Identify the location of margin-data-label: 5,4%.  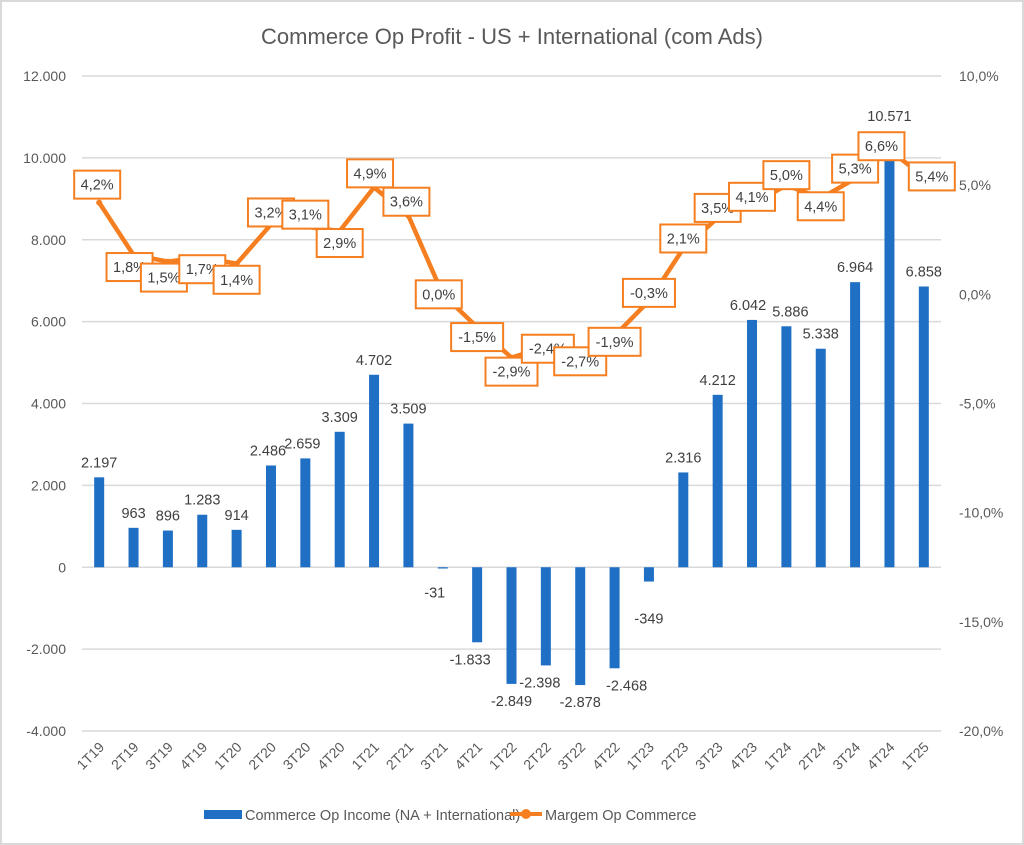
(931, 177).